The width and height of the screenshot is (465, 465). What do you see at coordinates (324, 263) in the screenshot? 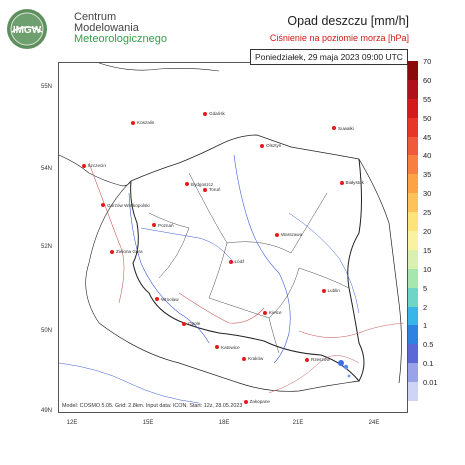
I see `river-bug` at bounding box center [324, 263].